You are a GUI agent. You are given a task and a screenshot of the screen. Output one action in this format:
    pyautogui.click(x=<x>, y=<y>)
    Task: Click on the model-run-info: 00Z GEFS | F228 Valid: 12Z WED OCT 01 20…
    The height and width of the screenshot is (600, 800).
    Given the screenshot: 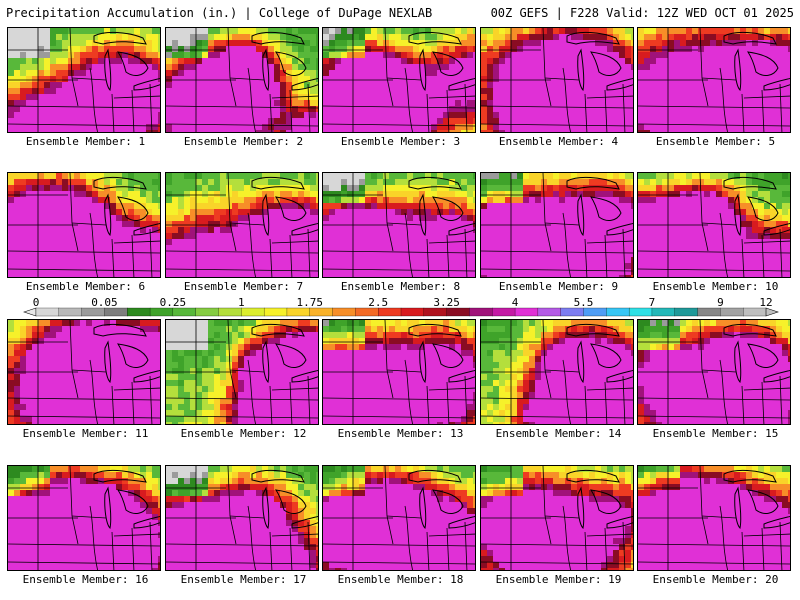 What is the action you would take?
    pyautogui.click(x=642, y=13)
    